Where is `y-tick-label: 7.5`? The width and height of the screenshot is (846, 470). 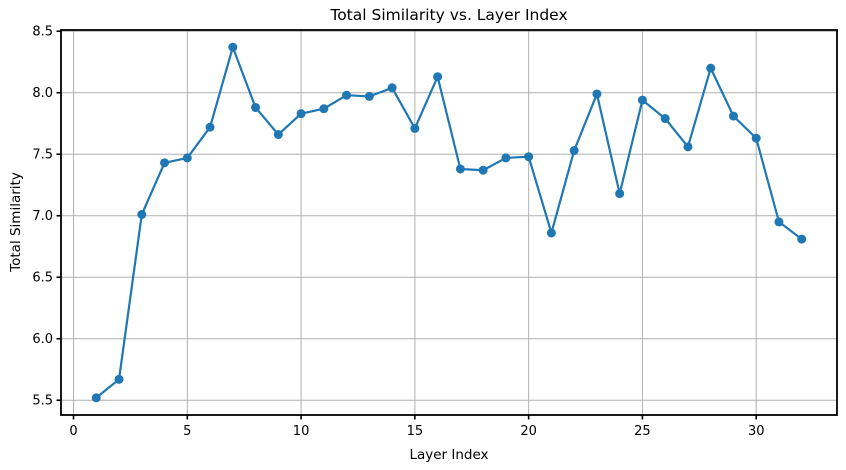
y-tick-label: 7.5 is located at coordinates (42, 155).